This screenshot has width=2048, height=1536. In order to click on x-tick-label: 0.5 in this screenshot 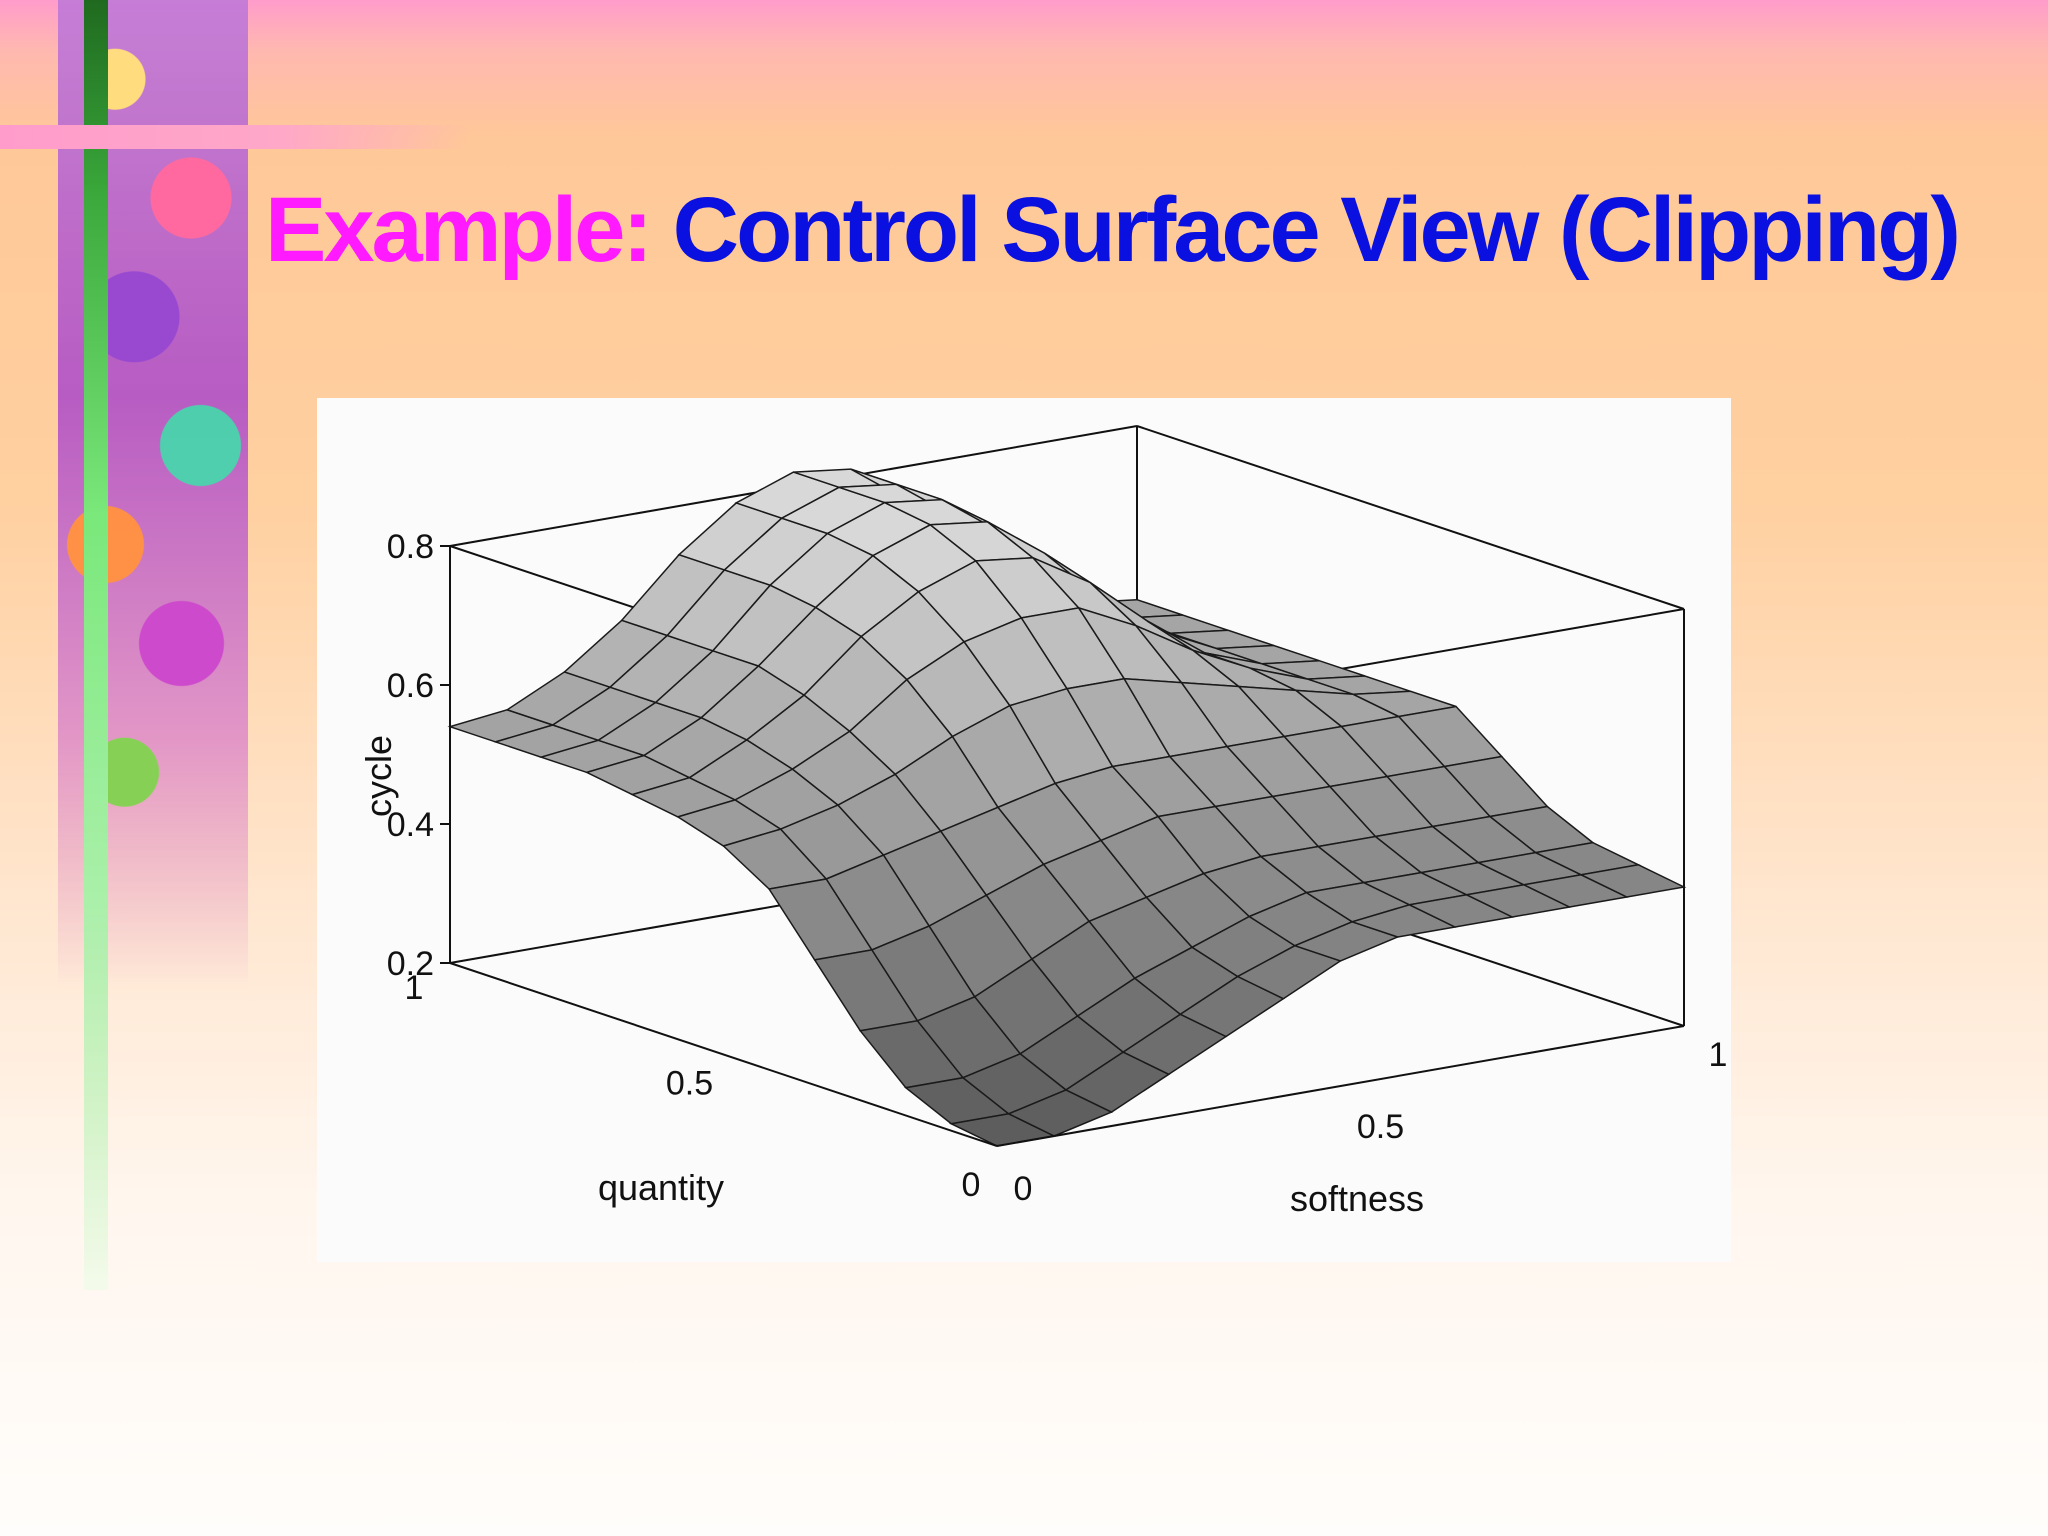, I will do `click(1380, 1127)`.